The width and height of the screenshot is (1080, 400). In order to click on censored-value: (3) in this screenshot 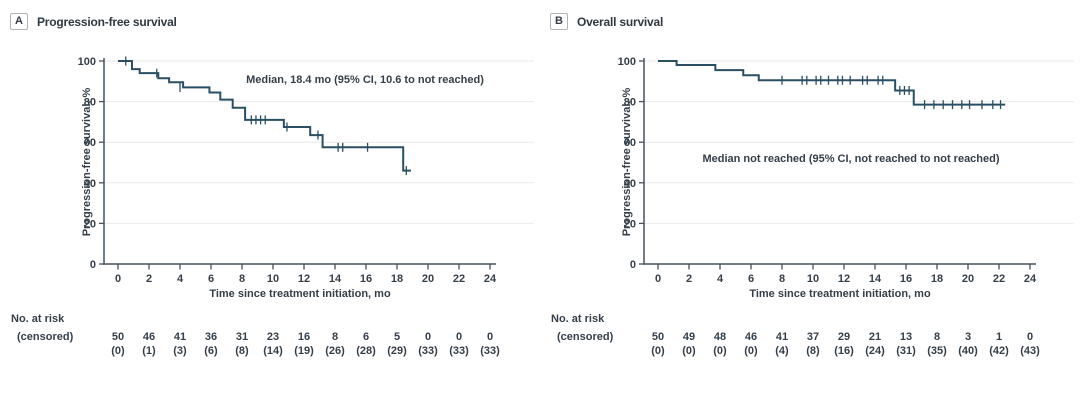, I will do `click(180, 351)`.